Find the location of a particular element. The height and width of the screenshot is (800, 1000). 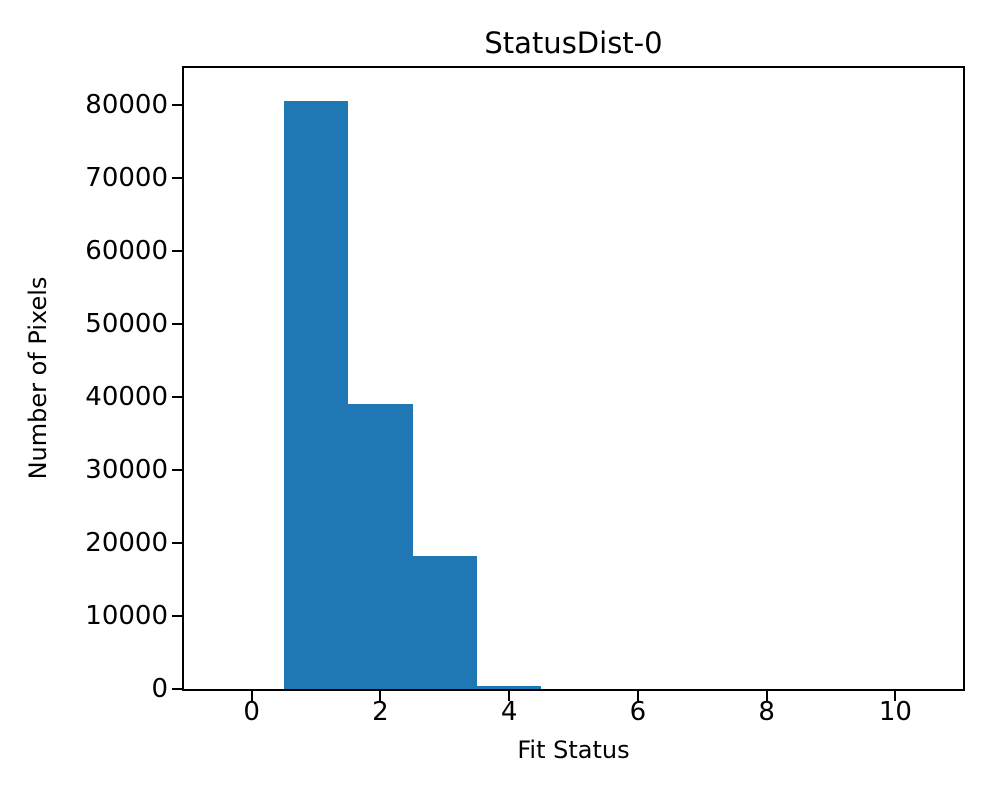

x-tick-label: 8 is located at coordinates (766, 712).